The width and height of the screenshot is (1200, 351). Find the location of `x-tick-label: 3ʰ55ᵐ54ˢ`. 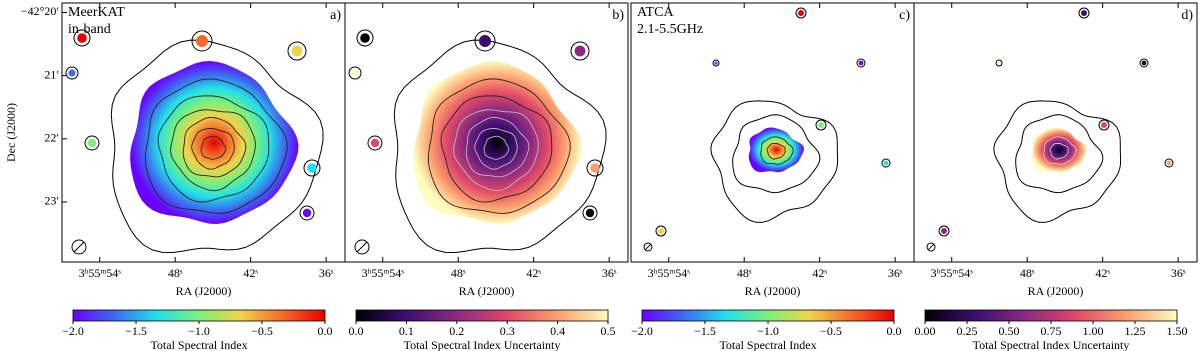

x-tick-label: 3ʰ55ᵐ54ˢ is located at coordinates (100, 273).